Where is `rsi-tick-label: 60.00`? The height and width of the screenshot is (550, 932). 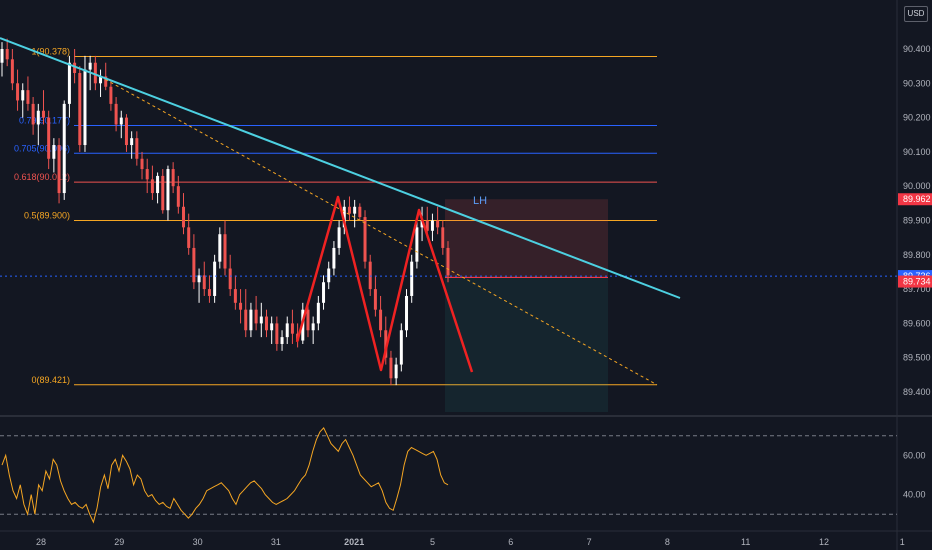 rsi-tick-label: 60.00 is located at coordinates (914, 455).